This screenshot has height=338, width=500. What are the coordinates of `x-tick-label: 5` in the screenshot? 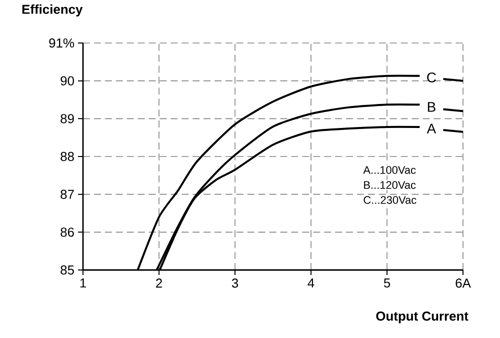 It's located at (387, 283).